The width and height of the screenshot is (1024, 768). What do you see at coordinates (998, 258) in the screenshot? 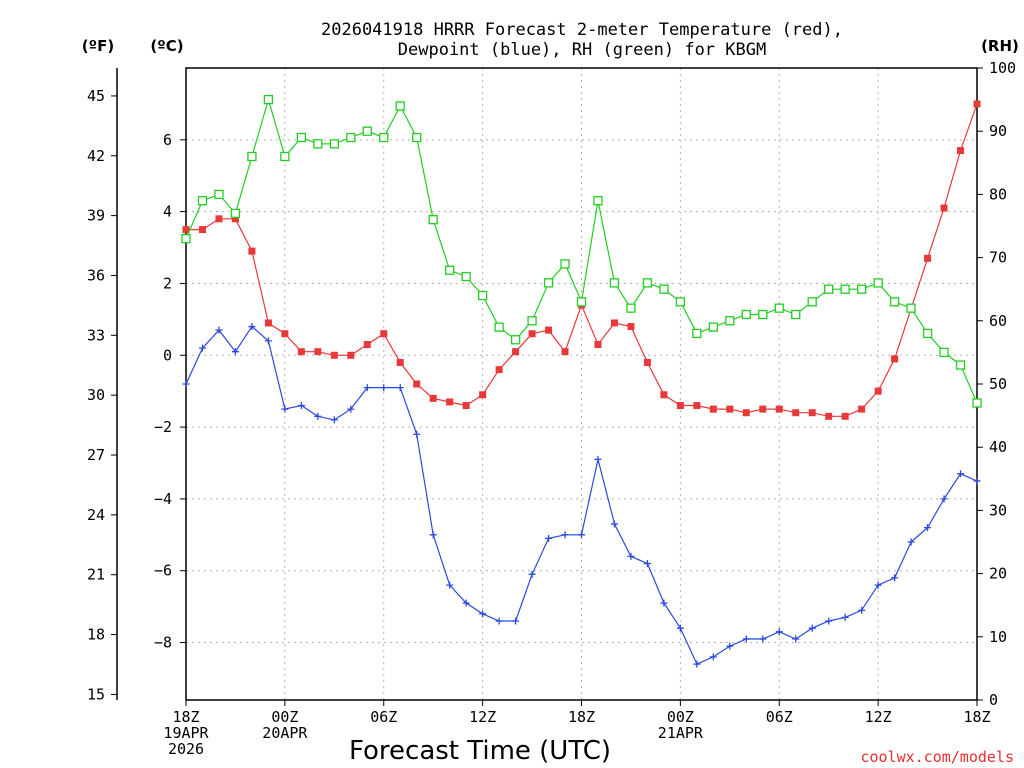
I see `rh-tick-label: 70` at bounding box center [998, 258].